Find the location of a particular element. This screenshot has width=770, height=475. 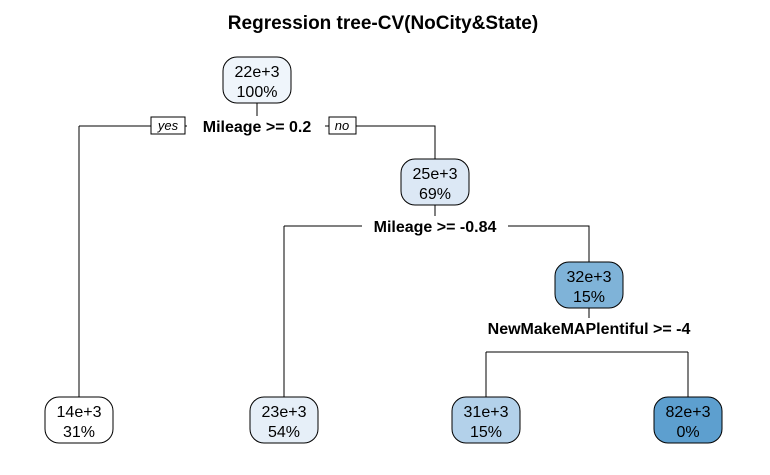

split-label: NewMakeMAPlentiful >= -4 is located at coordinates (589, 329).